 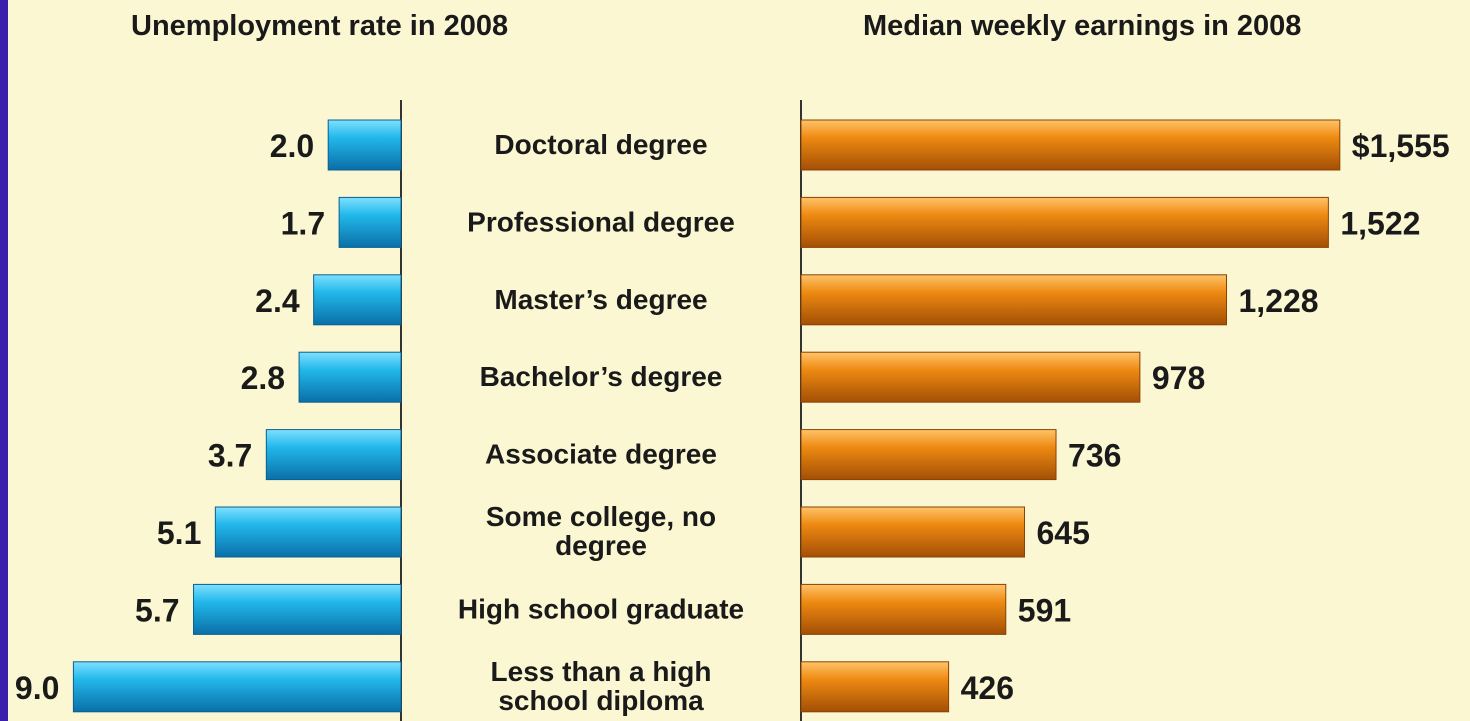 What do you see at coordinates (1082, 26) in the screenshot?
I see `earnings-chart-title: Median weekly earnings in 2008` at bounding box center [1082, 26].